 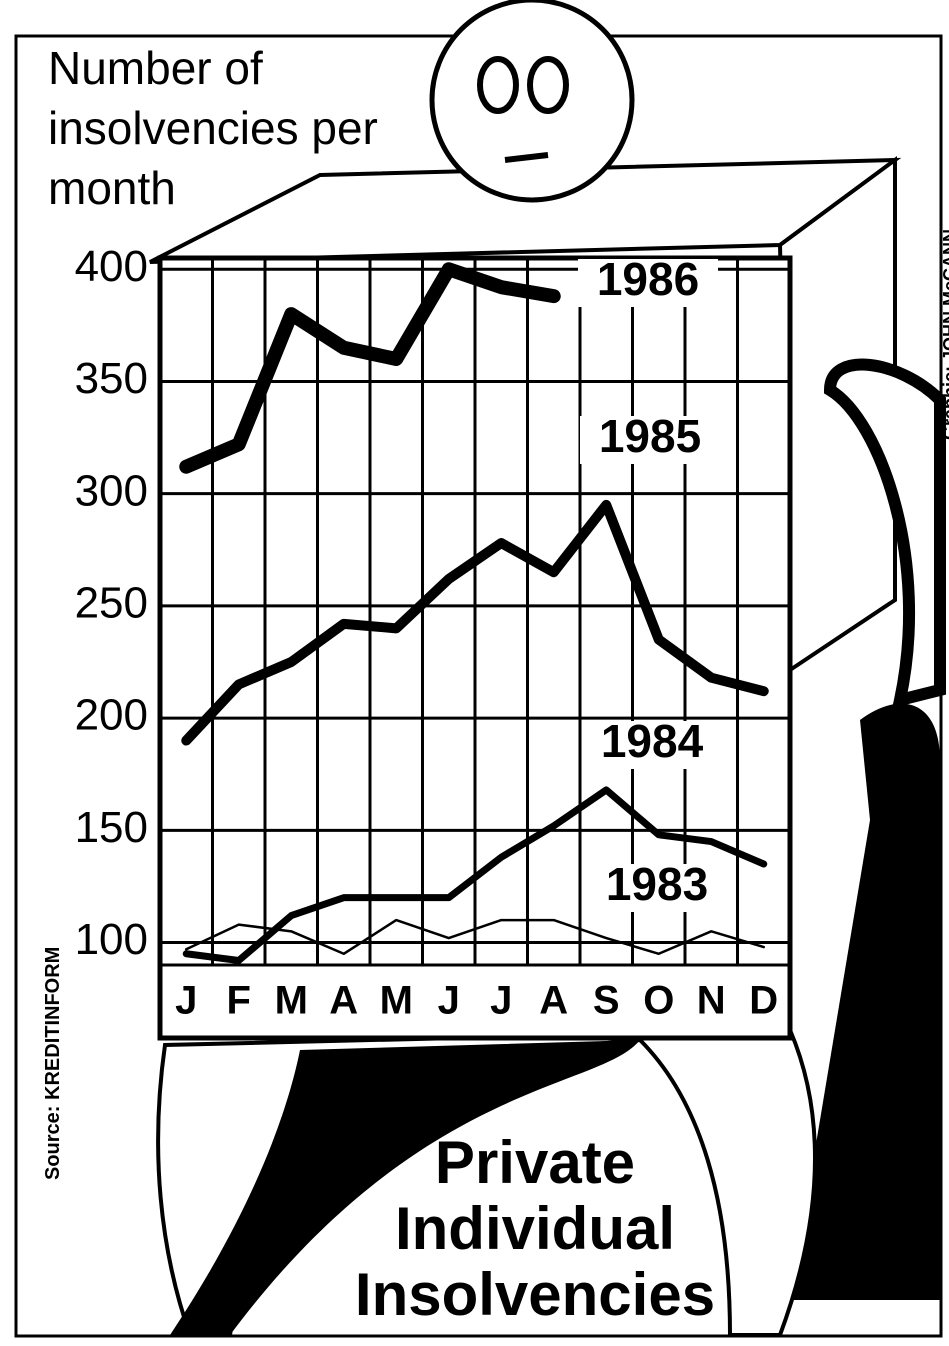 I want to click on series-label: 1983, so click(x=657, y=884).